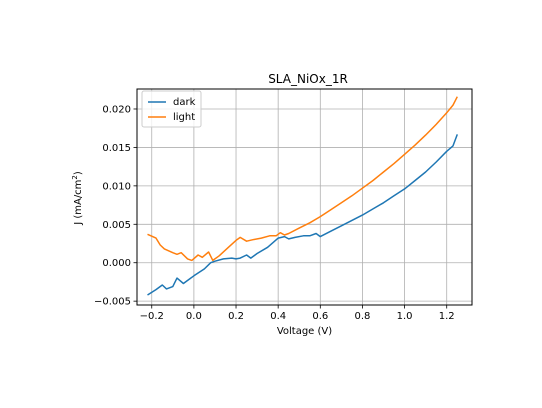 This screenshot has height=408, width=542. Describe the element at coordinates (152, 316) in the screenshot. I see `x-tick-label: −0.2` at that location.